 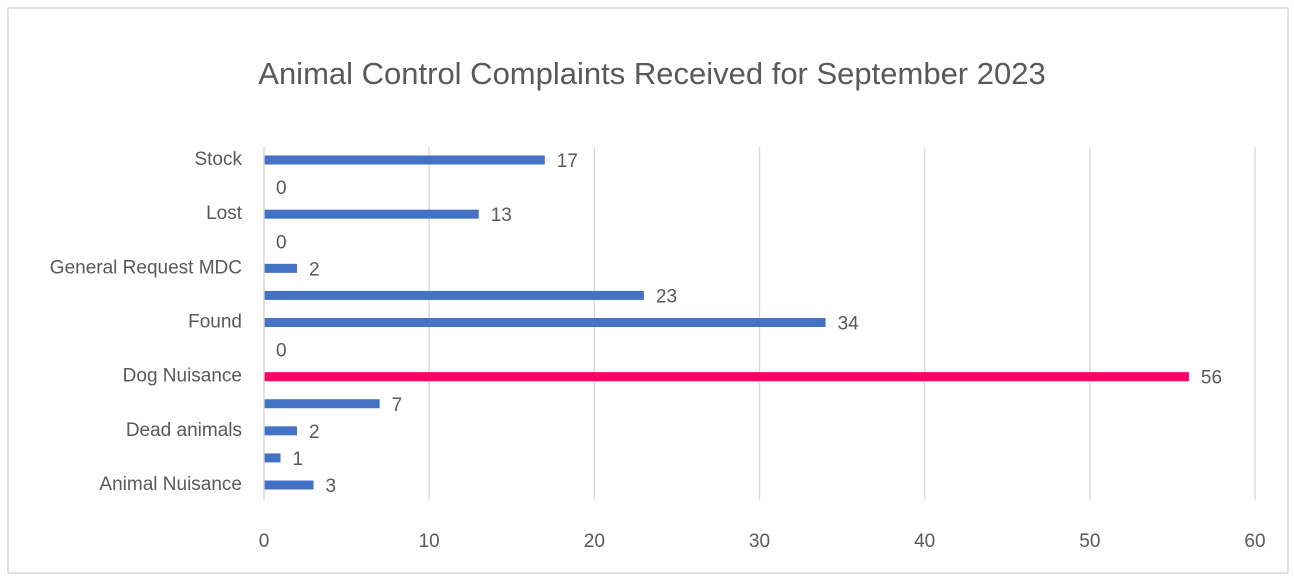 What do you see at coordinates (224, 213) in the screenshot?
I see `y-tick-label: Lost` at bounding box center [224, 213].